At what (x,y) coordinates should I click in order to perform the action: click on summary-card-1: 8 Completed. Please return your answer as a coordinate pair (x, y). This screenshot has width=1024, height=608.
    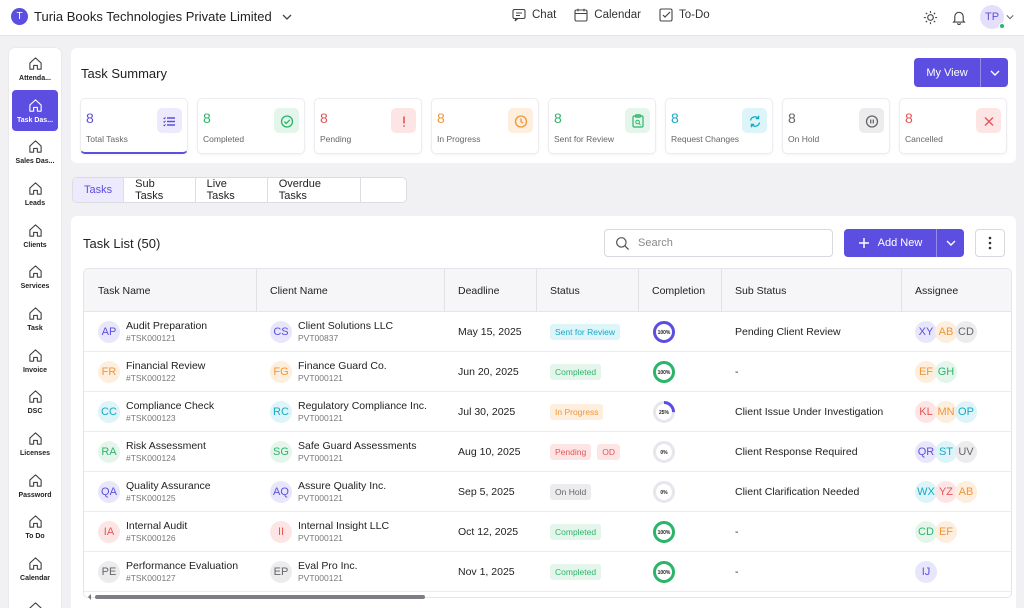
    Looking at the image, I should click on (251, 126).